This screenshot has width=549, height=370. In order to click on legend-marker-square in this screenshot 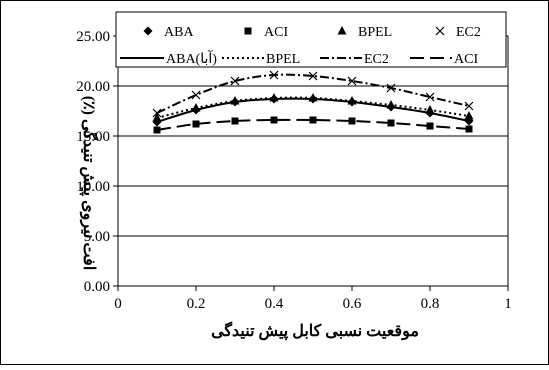, I will do `click(248, 31)`.